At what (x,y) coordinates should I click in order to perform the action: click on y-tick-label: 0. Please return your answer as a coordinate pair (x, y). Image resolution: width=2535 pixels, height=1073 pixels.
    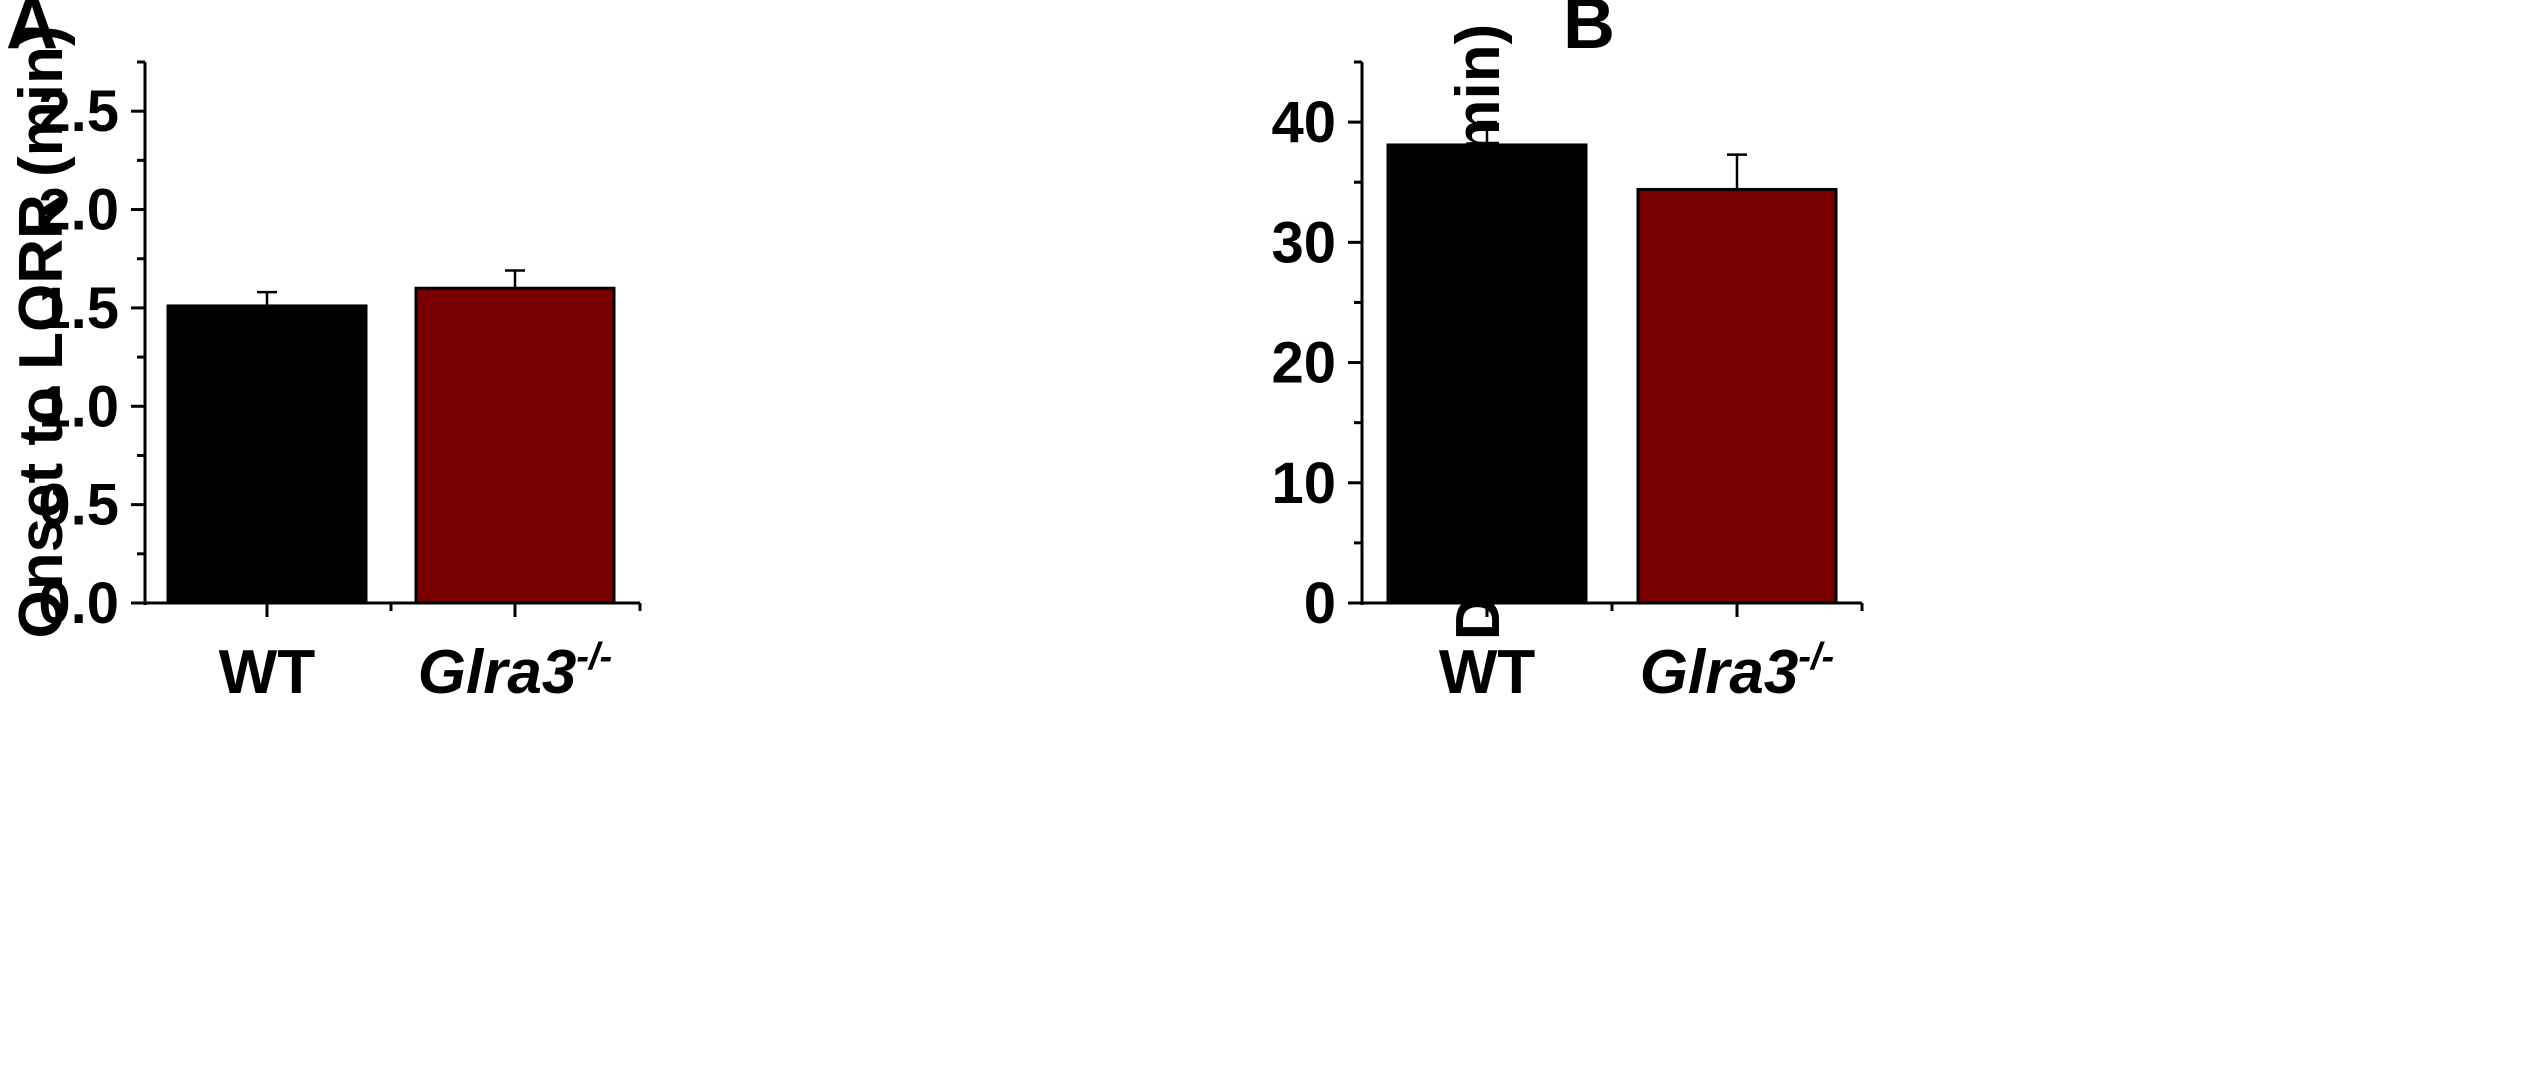
    Looking at the image, I should click on (1320, 603).